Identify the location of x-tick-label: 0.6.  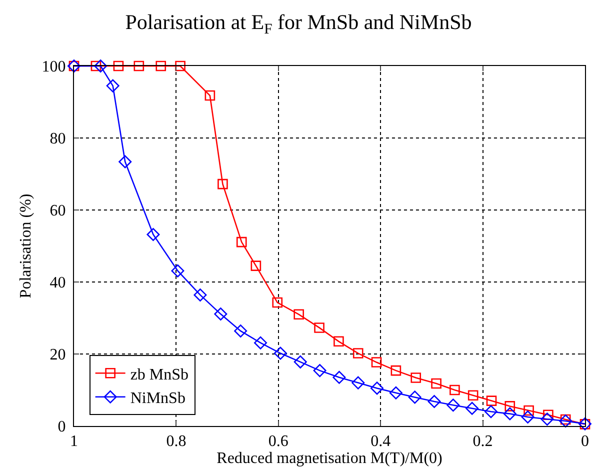
(278, 441).